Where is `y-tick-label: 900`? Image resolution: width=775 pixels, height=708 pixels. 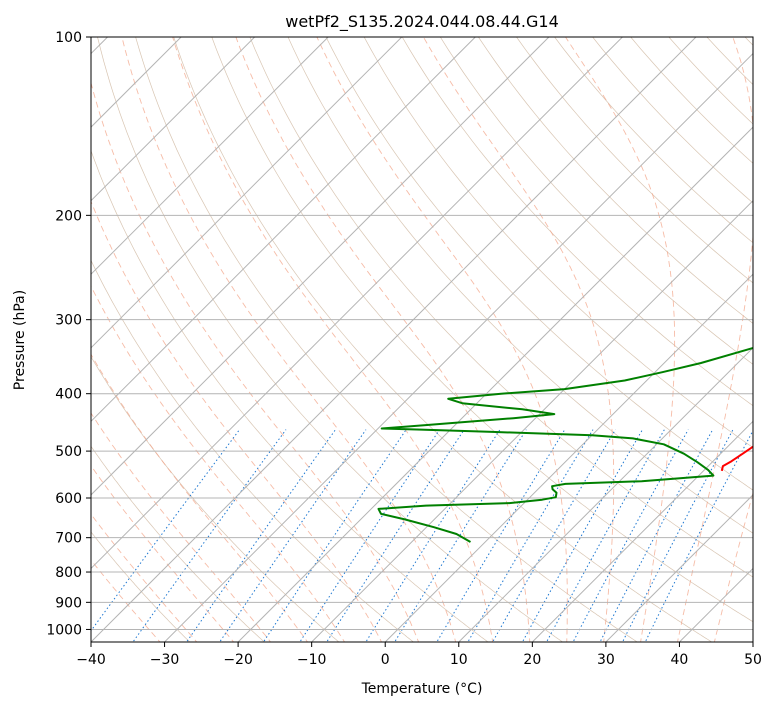
y-tick-label: 900 is located at coordinates (68, 603).